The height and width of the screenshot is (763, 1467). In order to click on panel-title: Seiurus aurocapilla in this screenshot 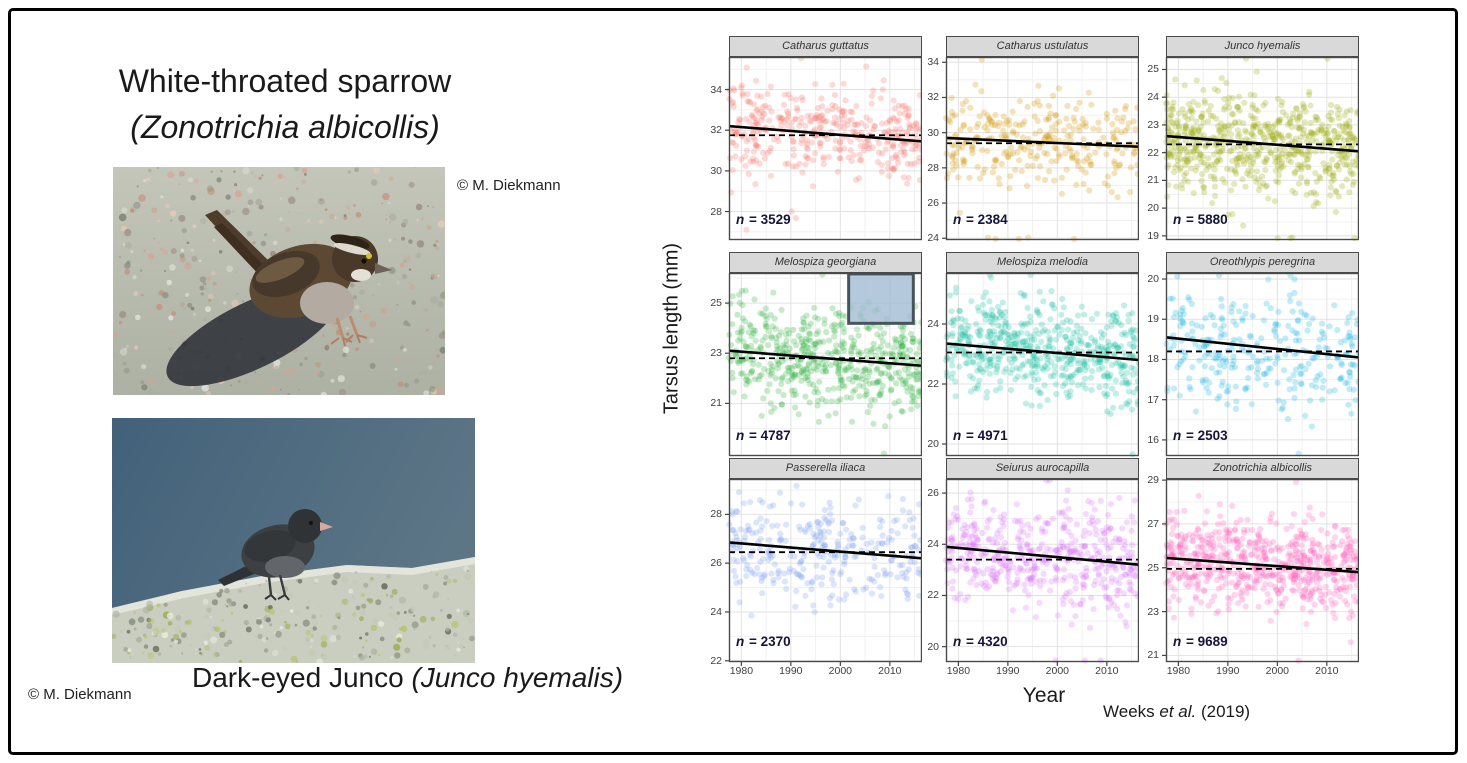, I will do `click(1042, 468)`.